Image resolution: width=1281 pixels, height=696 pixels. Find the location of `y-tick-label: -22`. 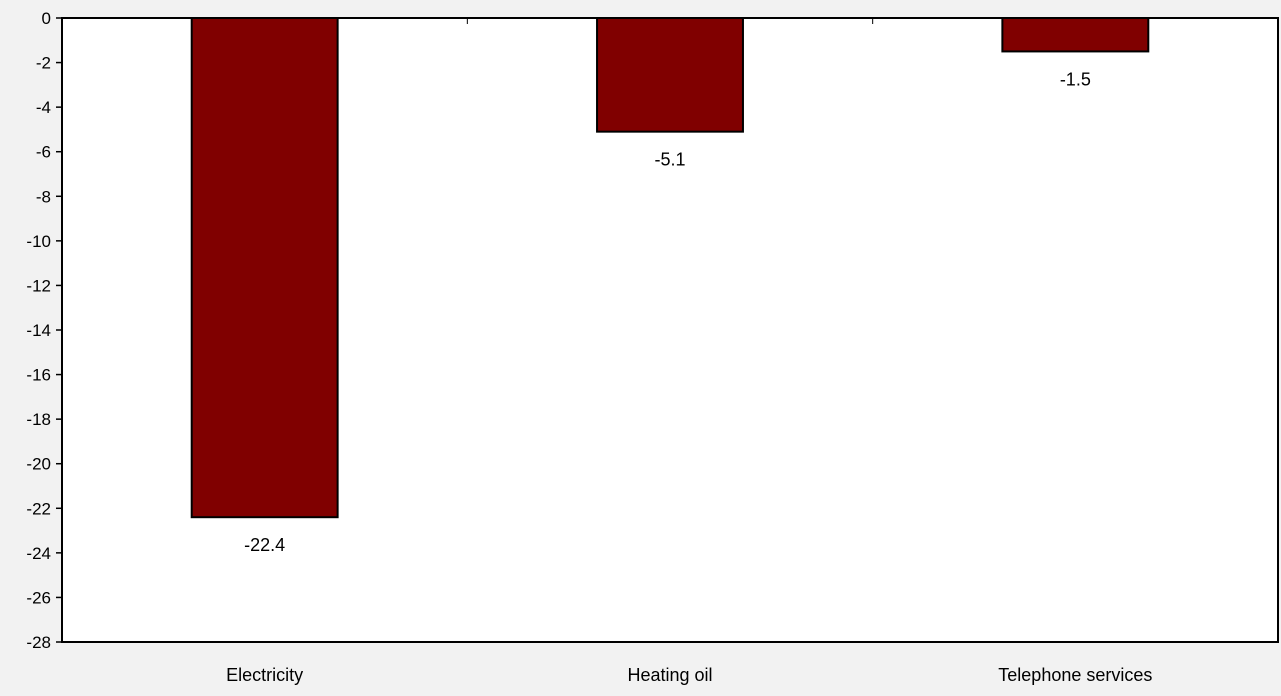

y-tick-label: -22 is located at coordinates (38, 508).